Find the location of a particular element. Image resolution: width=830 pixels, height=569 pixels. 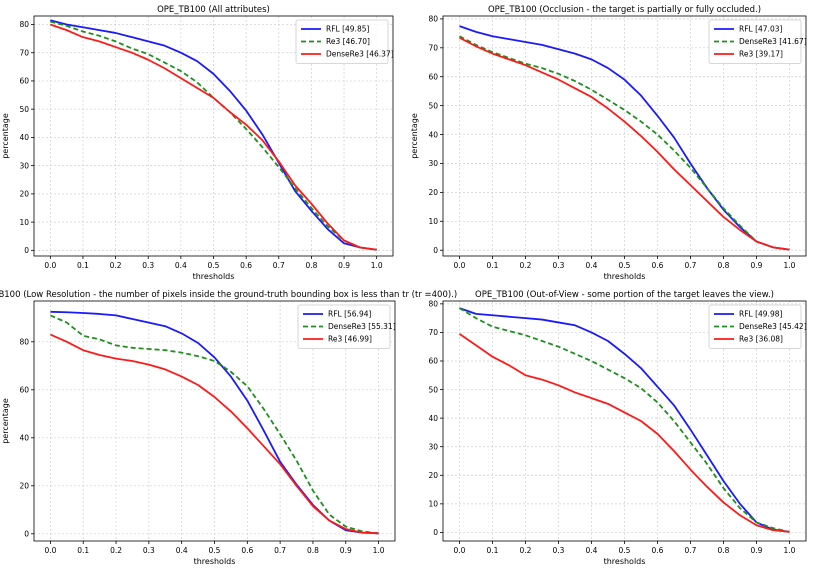

legend-entry: DenseRe3 [46.37] is located at coordinates (360, 54).